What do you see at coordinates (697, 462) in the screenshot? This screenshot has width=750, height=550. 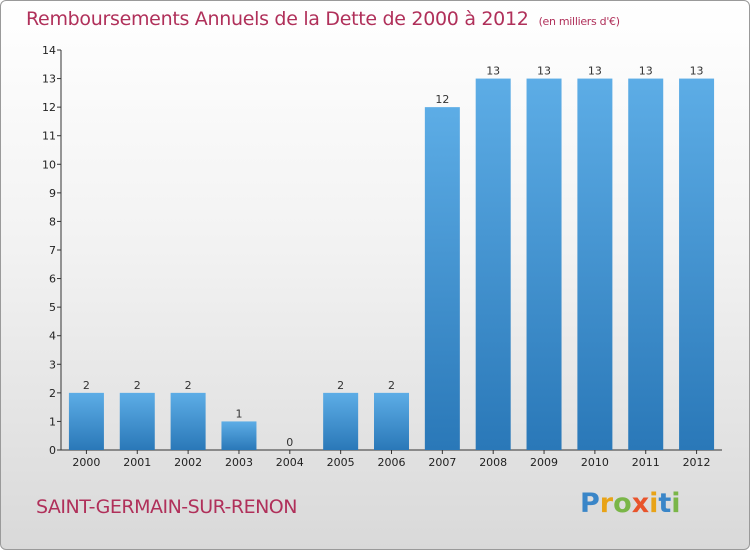 I see `x-tick-label: 2012` at bounding box center [697, 462].